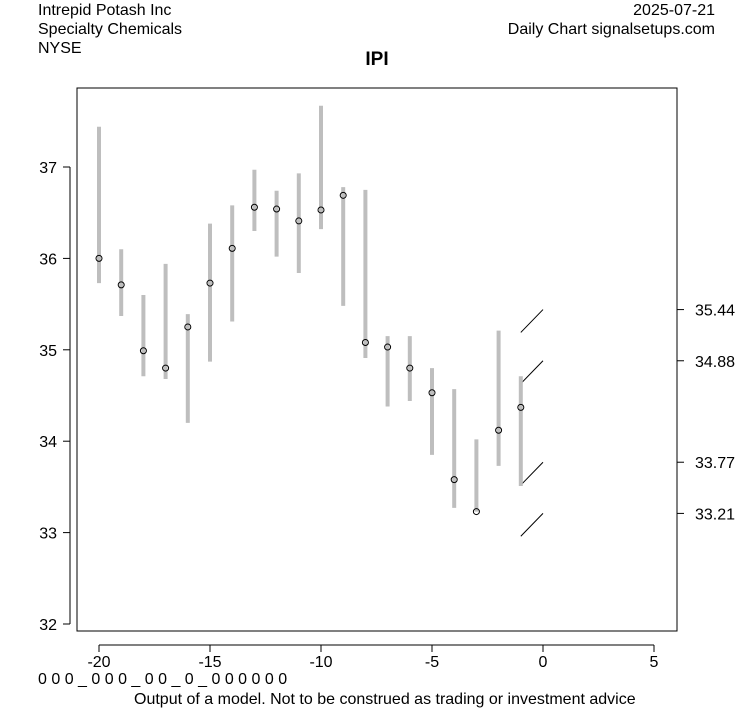  What do you see at coordinates (48, 351) in the screenshot?
I see `y-tick-label: 35` at bounding box center [48, 351].